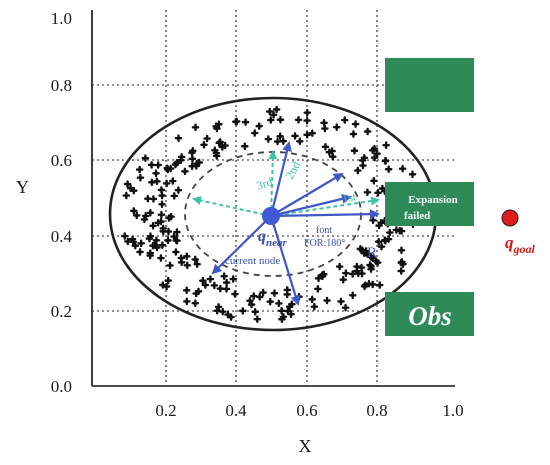 Image resolution: width=550 pixels, height=465 pixels. Describe the element at coordinates (62, 202) in the screenshot. I see `y-tick-labels: 0.0 0.2 0.4 0.6 0.8 1.0` at that location.